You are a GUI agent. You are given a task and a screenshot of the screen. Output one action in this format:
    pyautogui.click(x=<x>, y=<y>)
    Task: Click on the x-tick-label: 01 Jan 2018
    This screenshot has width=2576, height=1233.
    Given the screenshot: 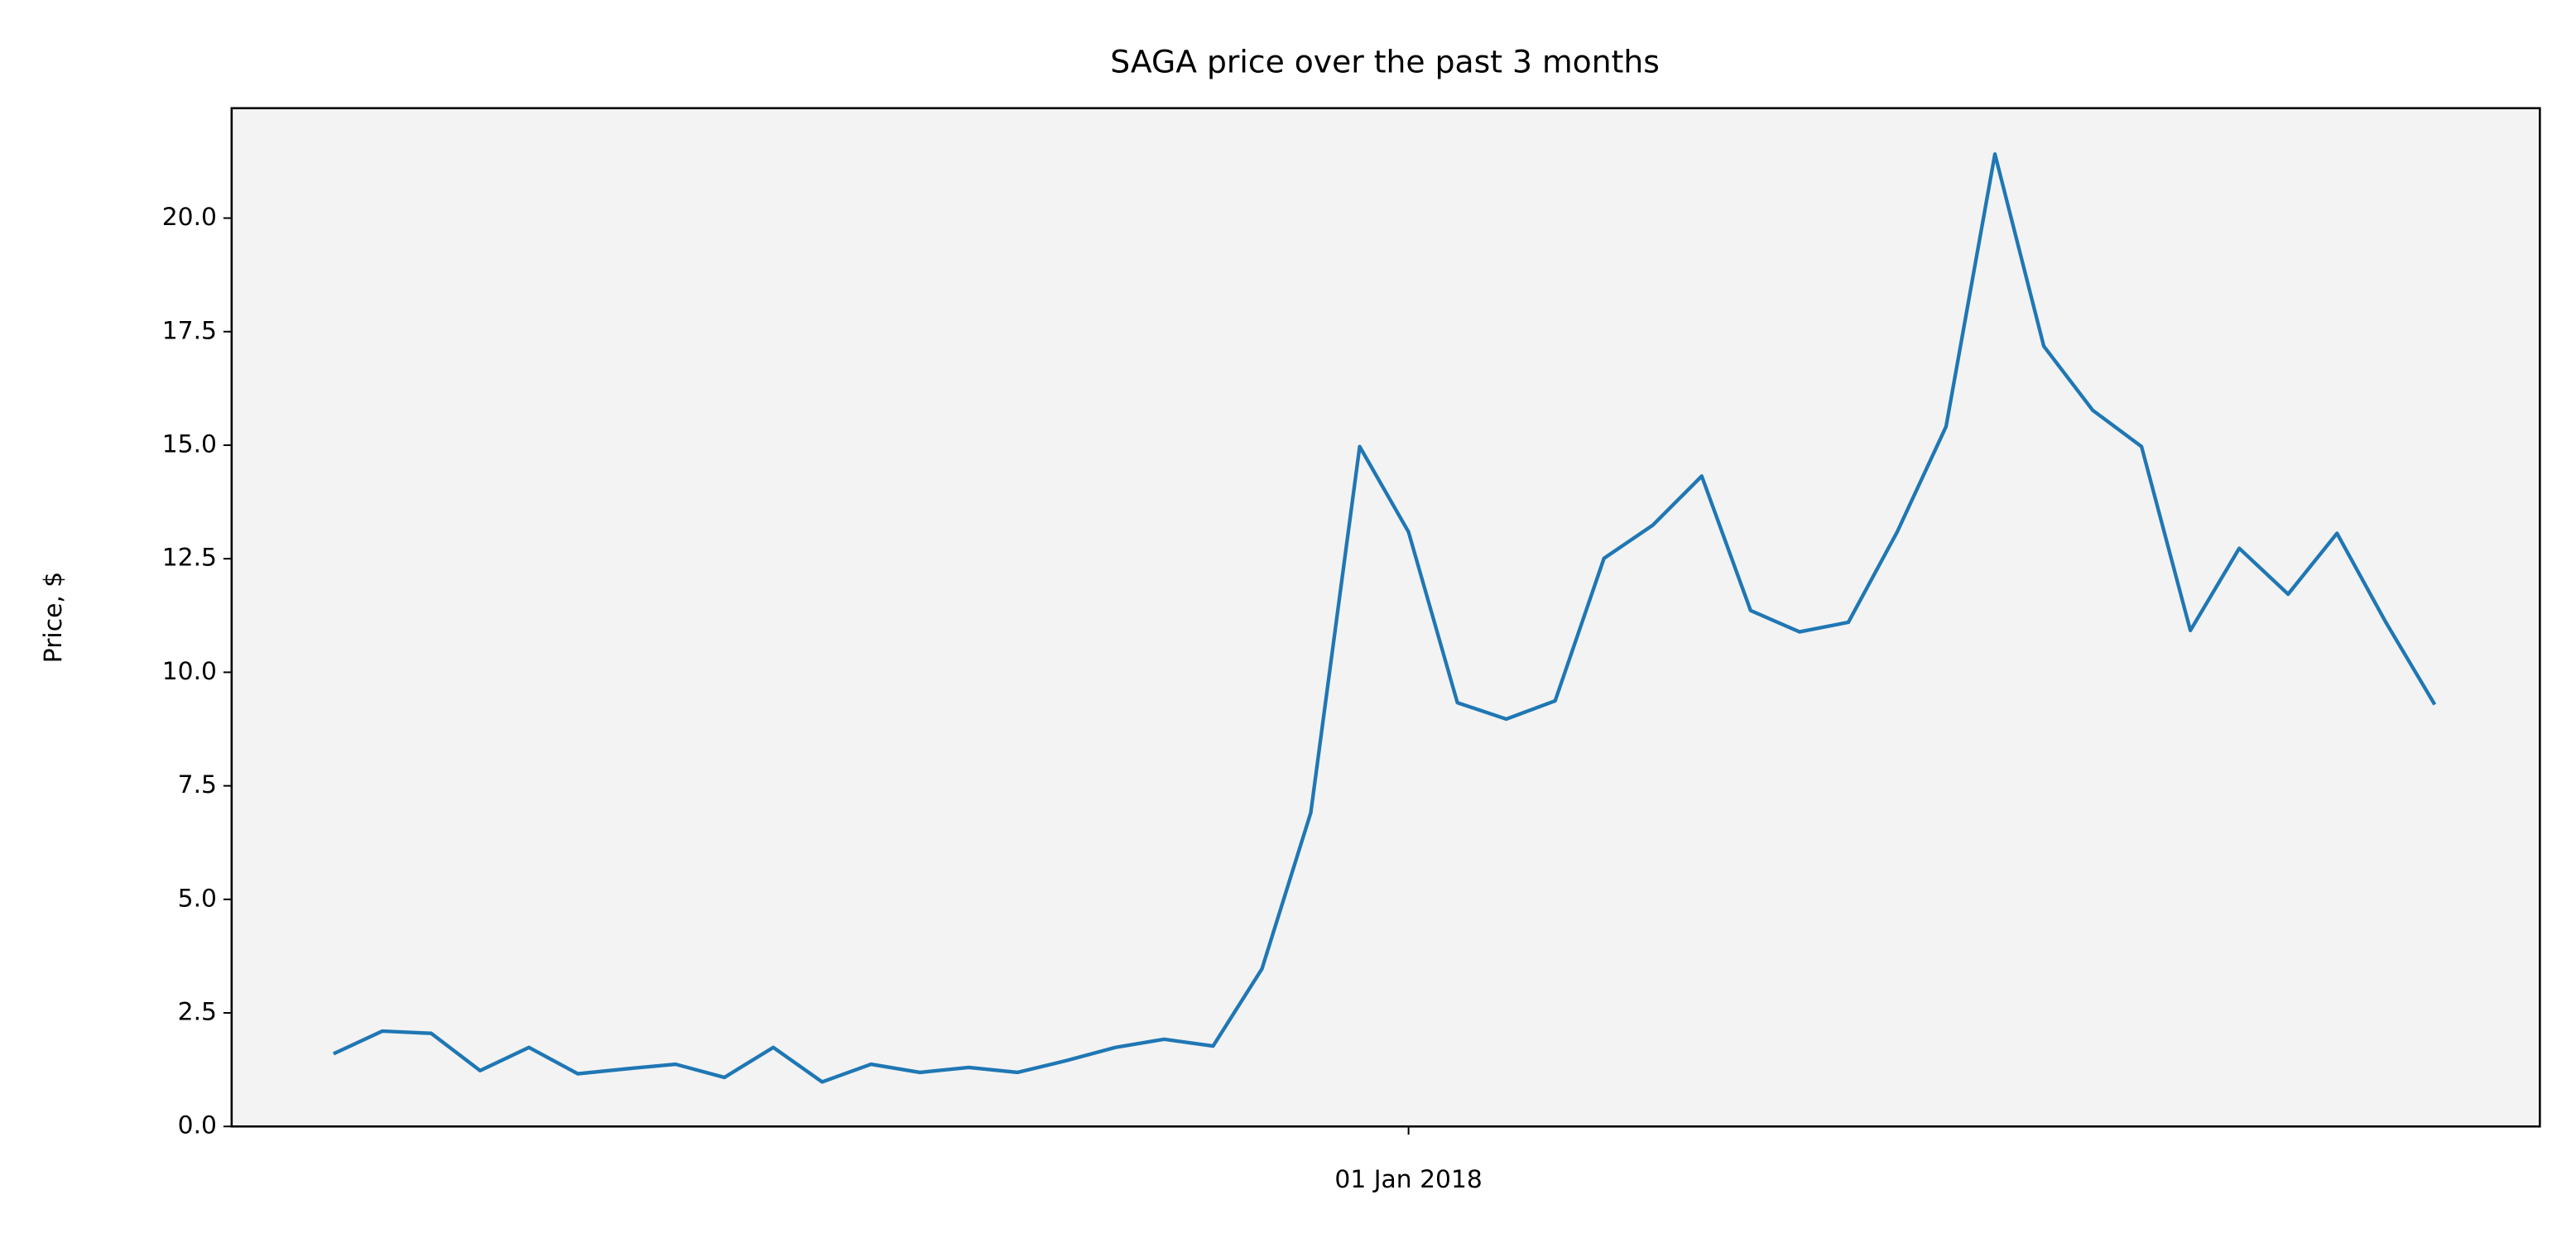 What is the action you would take?
    pyautogui.click(x=1408, y=1179)
    